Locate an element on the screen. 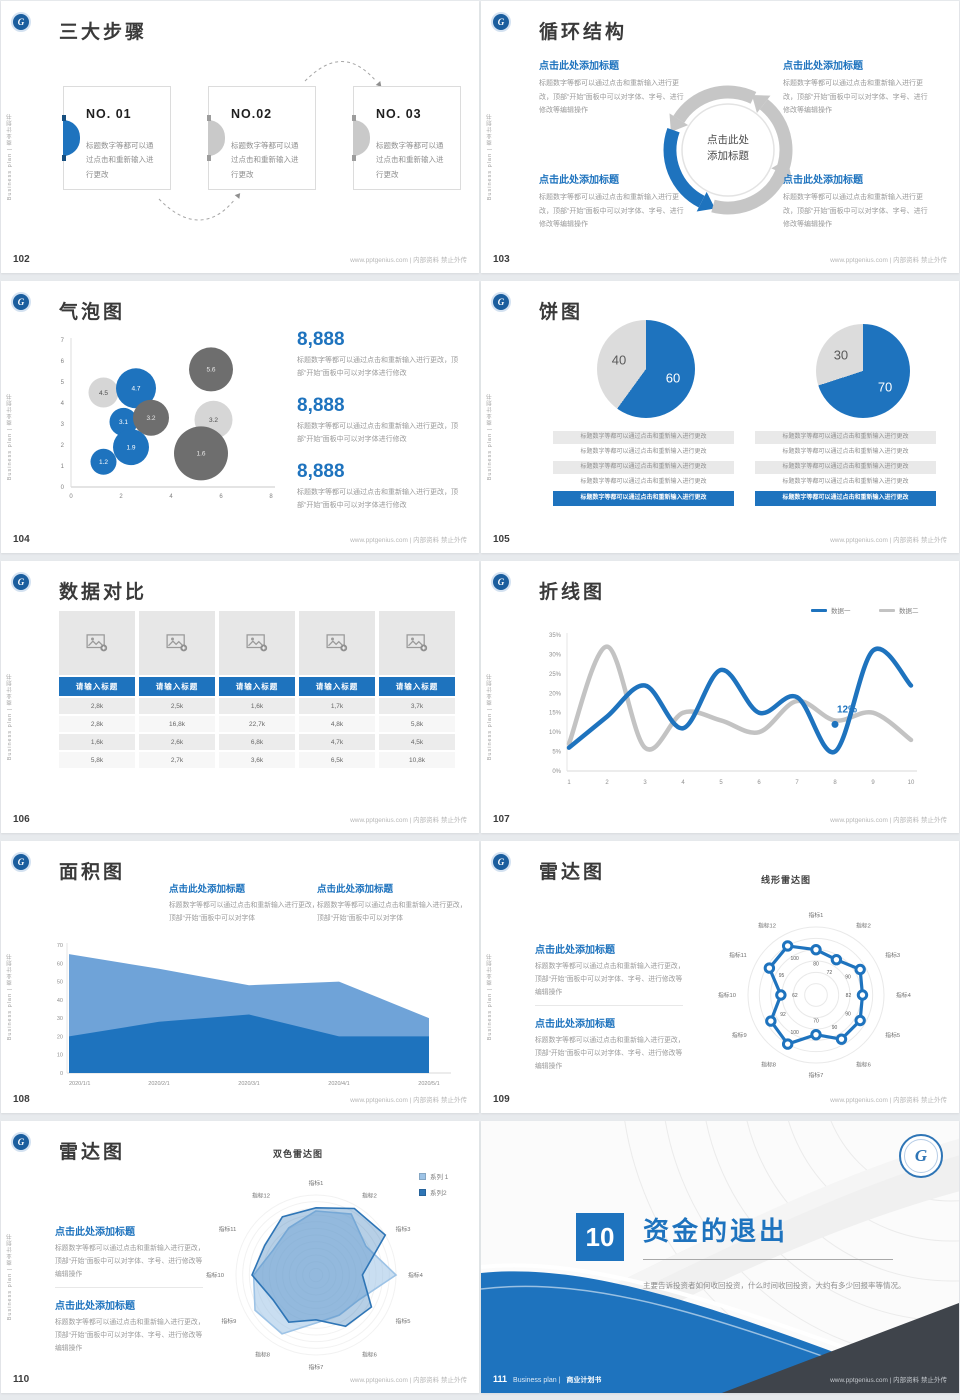 Image resolution: width=960 pixels, height=1400 pixels. cycle-center-label: 点击此处 添加标题 is located at coordinates (728, 148).